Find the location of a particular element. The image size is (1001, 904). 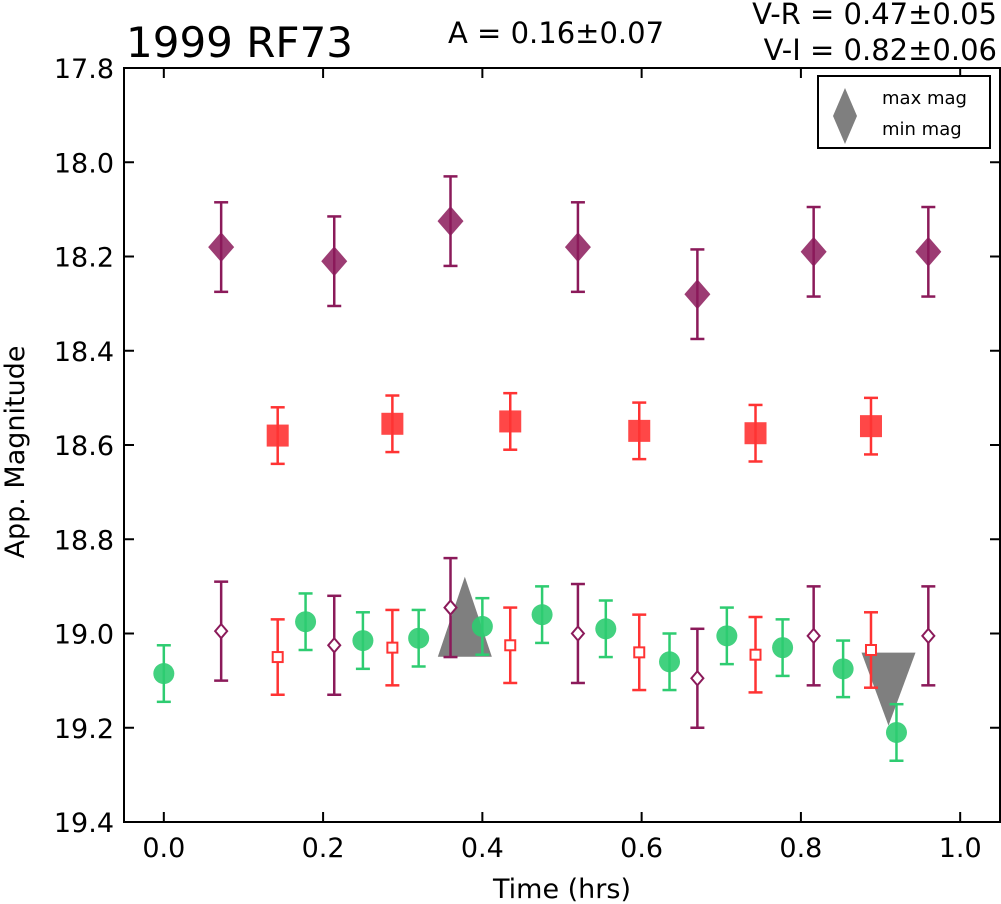

y-tick-label: 18.0 is located at coordinates (84, 163).